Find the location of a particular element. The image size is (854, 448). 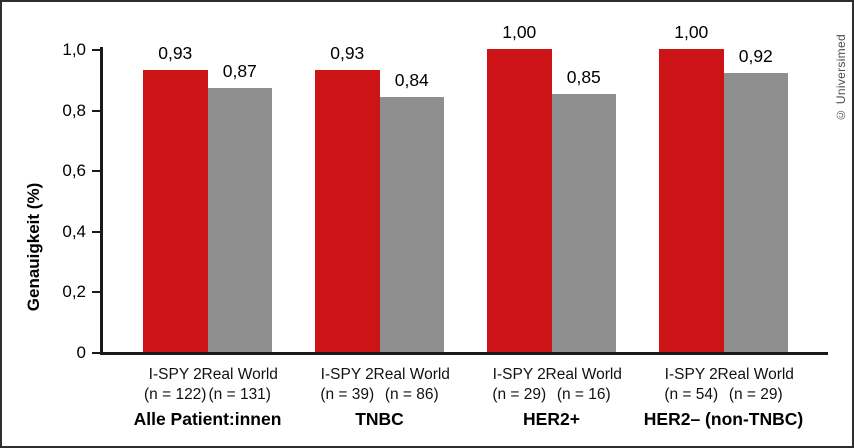

bar-n-label: (n = 131) is located at coordinates (239, 394).